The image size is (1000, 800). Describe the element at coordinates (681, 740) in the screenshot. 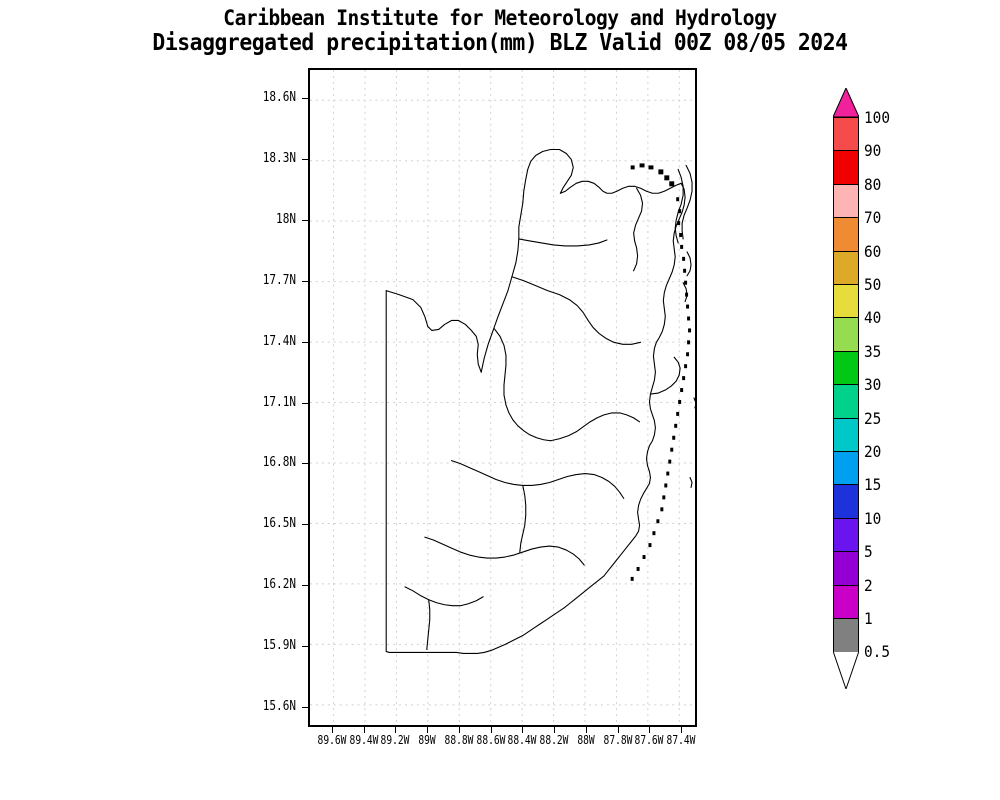

I see `longitude-tick-label: 87.4W` at that location.